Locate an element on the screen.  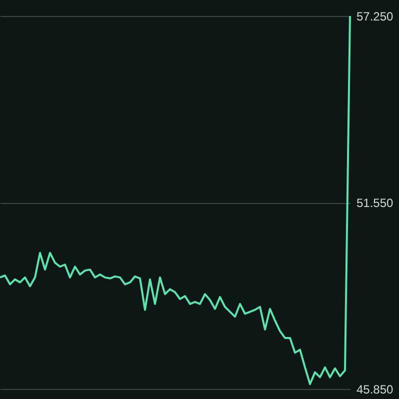
y-tick-label: 51.550 is located at coordinates (375, 203).